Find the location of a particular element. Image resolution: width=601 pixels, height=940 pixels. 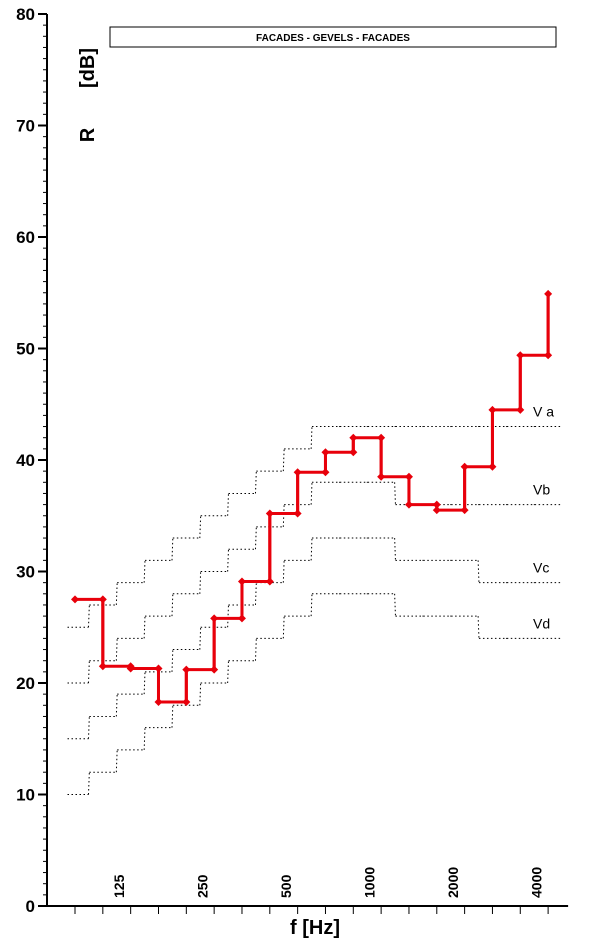

y-tick-label: 60 is located at coordinates (25, 237).